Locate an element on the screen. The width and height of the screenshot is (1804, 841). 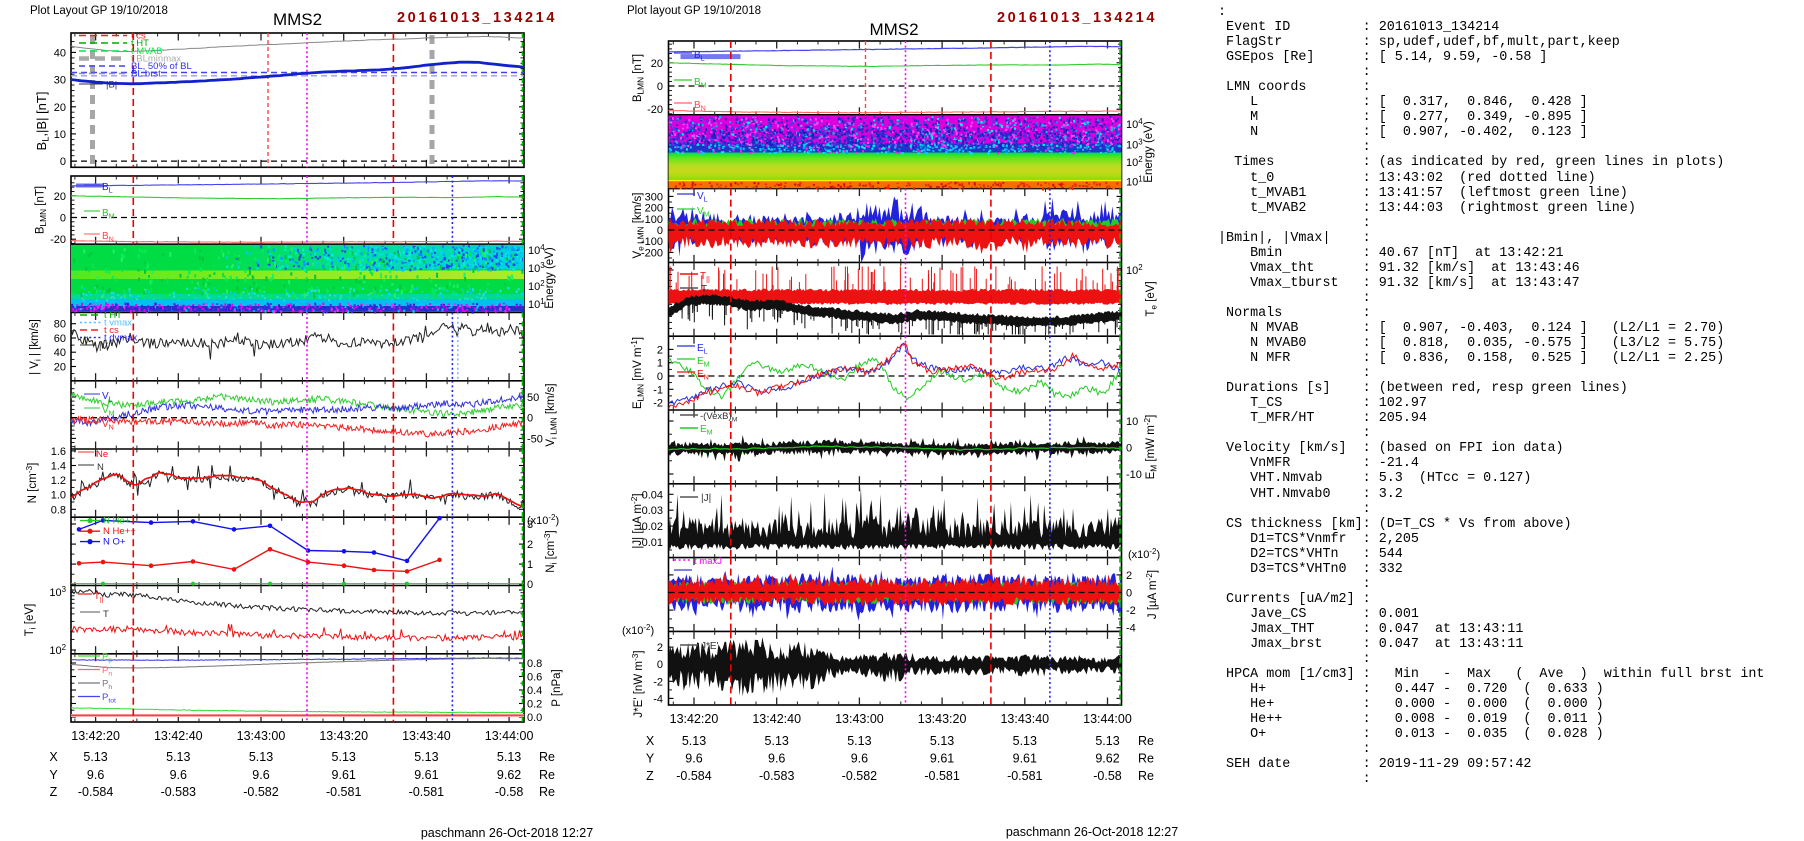
svg-text: N is located at coordinates (100, 467).